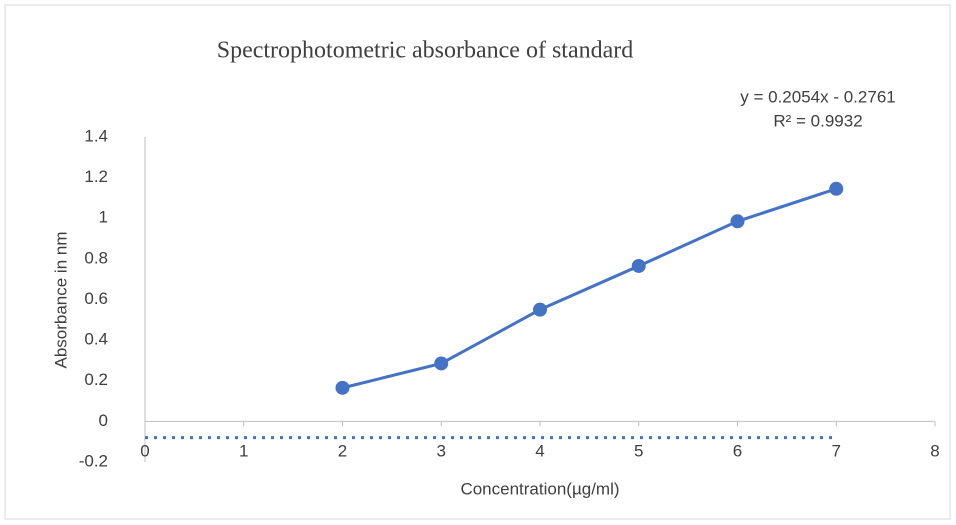  I want to click on x-tick-label: 1, so click(243, 450).